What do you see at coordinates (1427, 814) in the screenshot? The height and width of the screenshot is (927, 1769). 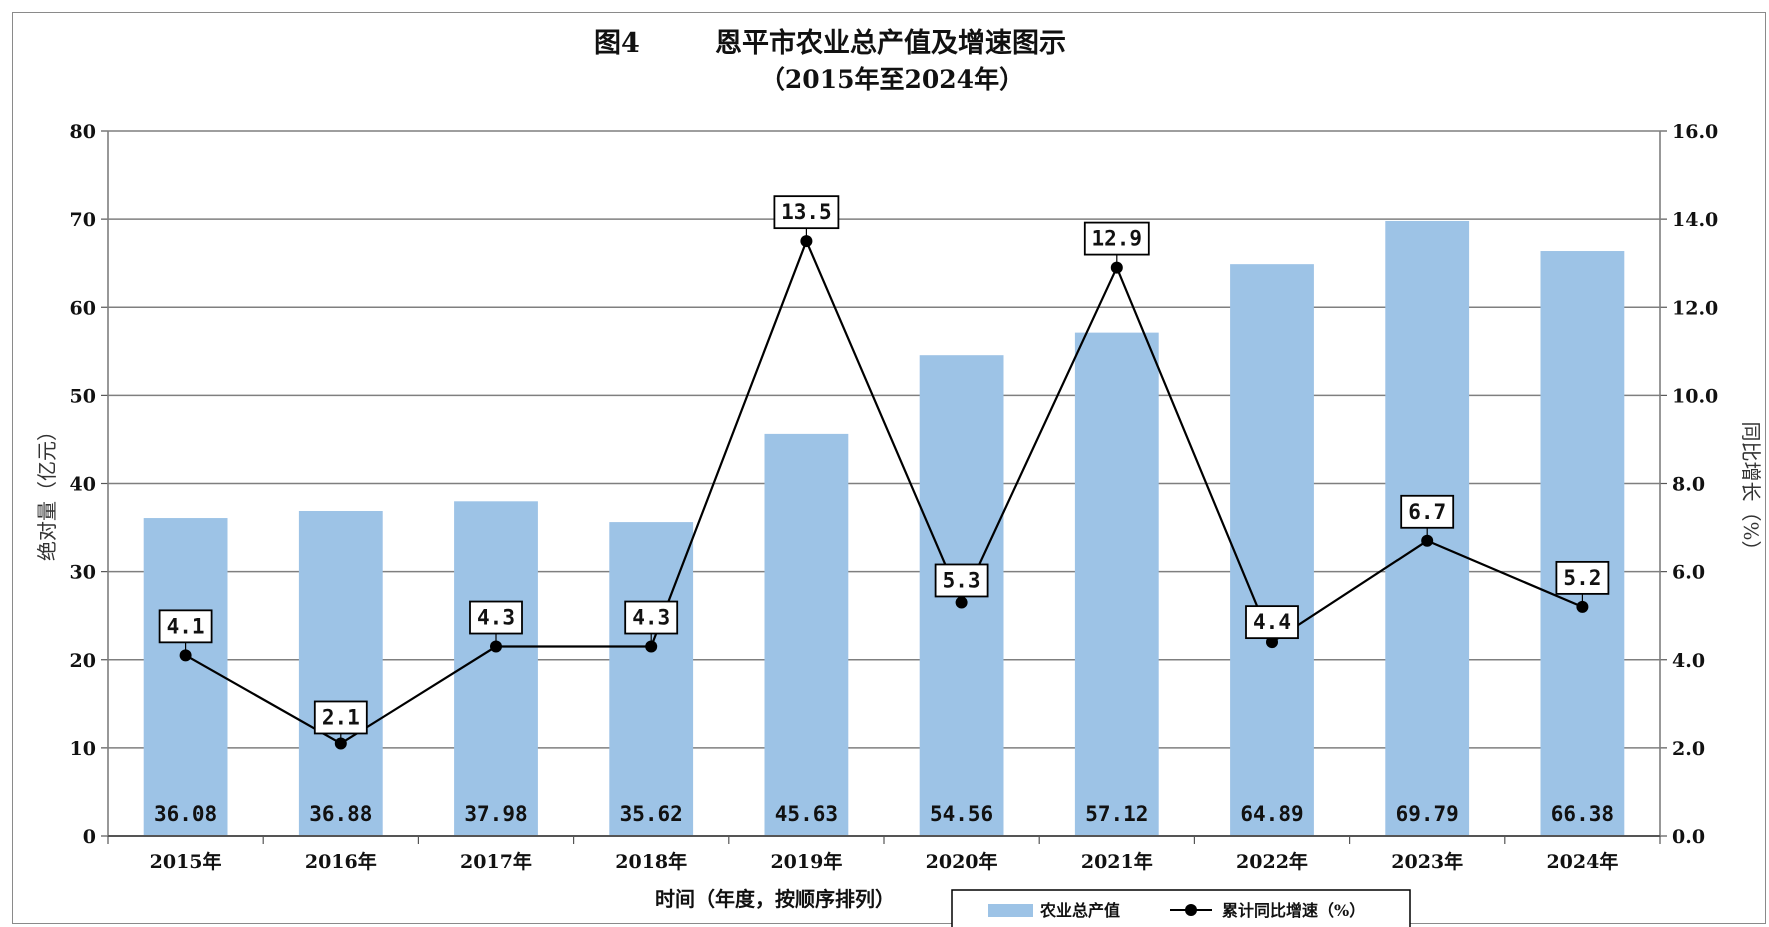 I see `bar-value-label: 69.79` at bounding box center [1427, 814].